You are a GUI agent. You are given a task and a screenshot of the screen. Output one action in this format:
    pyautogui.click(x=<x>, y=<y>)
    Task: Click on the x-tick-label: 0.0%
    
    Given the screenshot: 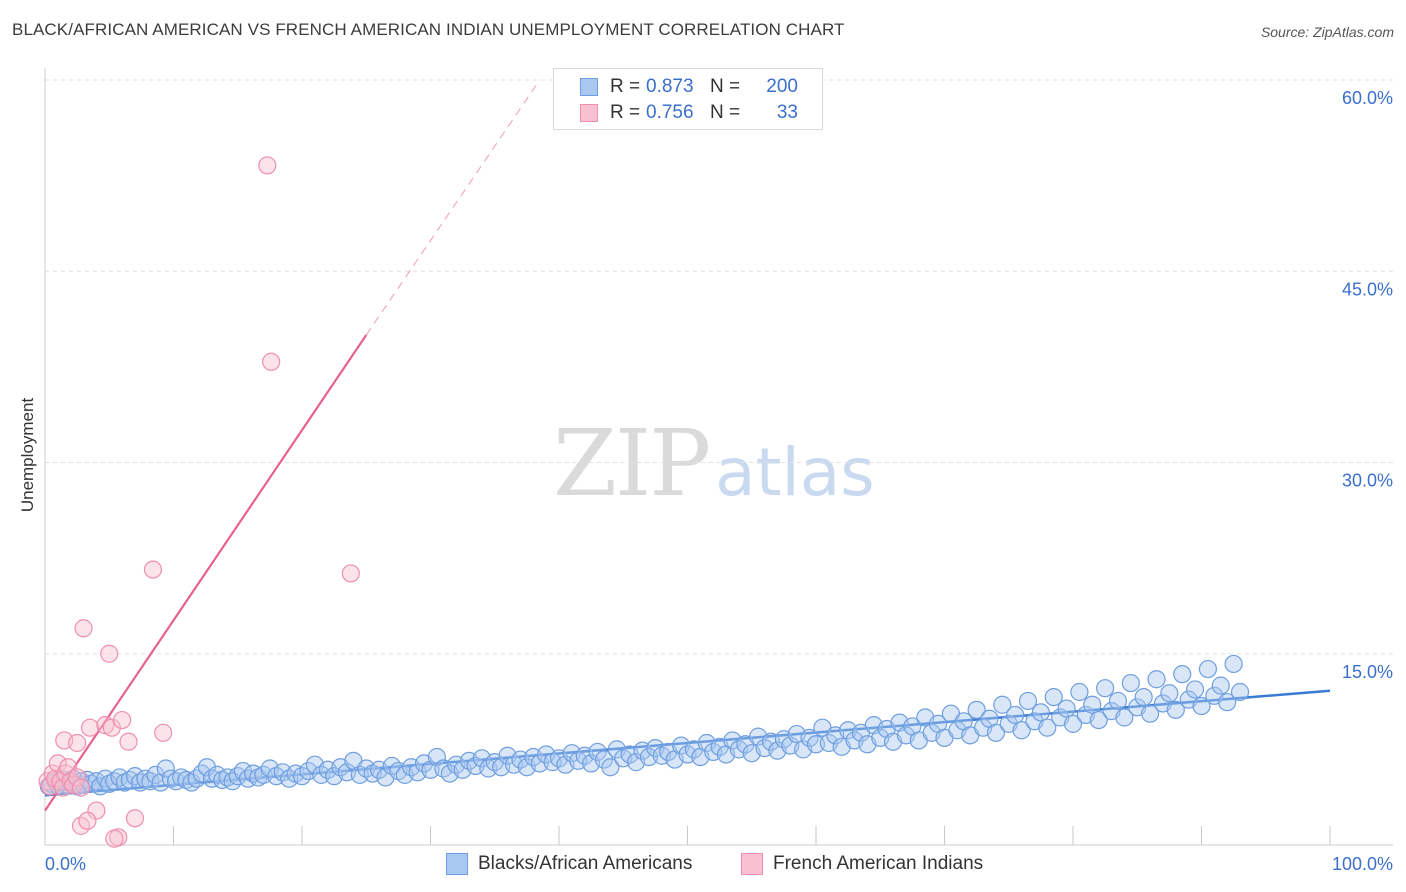 What is the action you would take?
    pyautogui.click(x=65, y=864)
    